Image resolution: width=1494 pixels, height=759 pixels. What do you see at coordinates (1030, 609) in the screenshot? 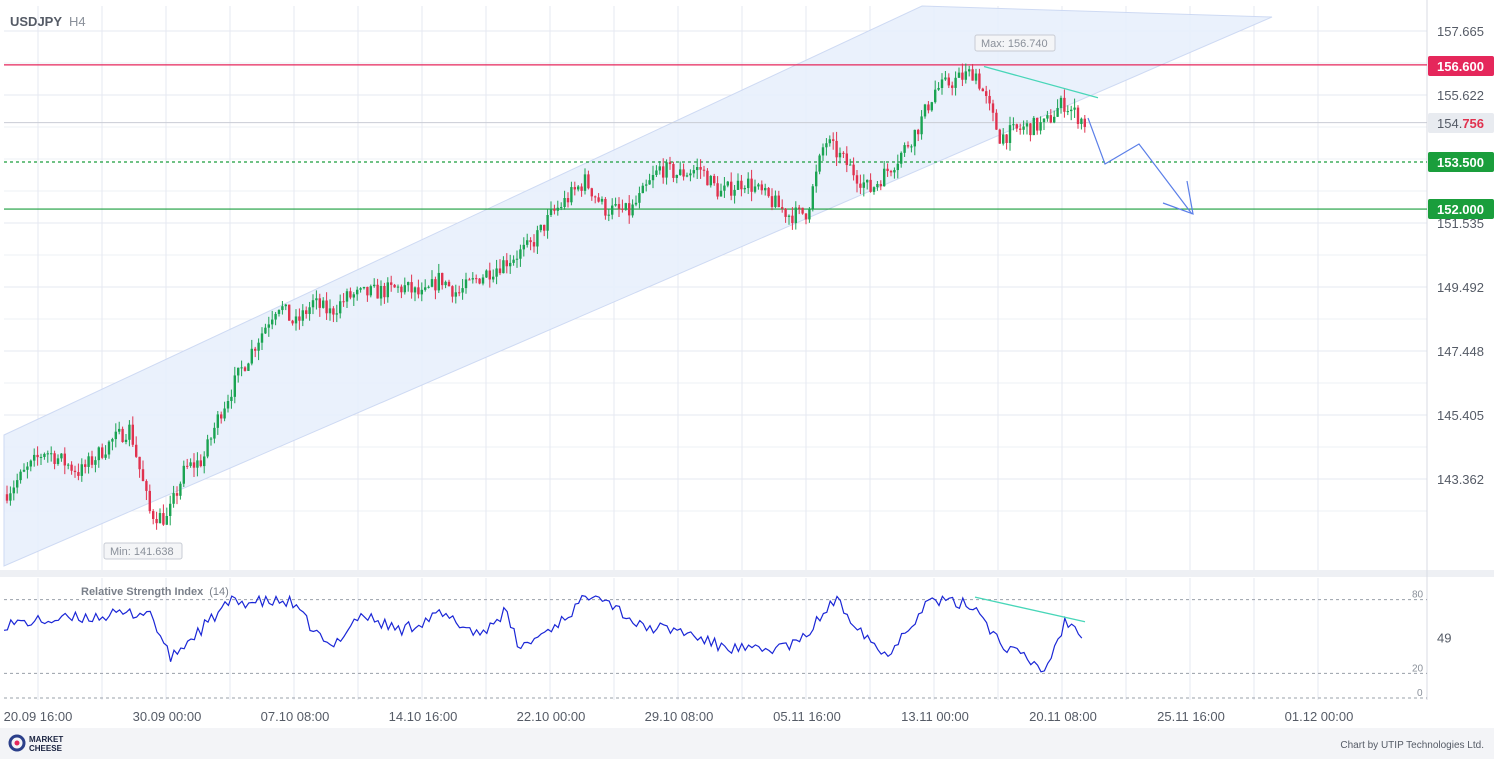
I see `rsi-divergence-line` at bounding box center [1030, 609].